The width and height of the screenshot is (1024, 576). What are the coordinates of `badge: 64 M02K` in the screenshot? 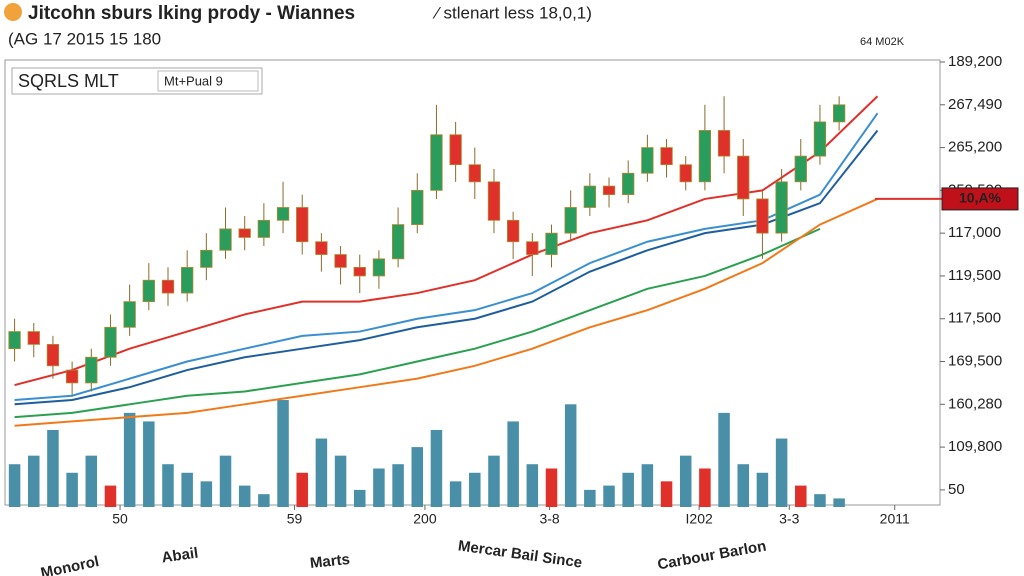 It's located at (882, 42).